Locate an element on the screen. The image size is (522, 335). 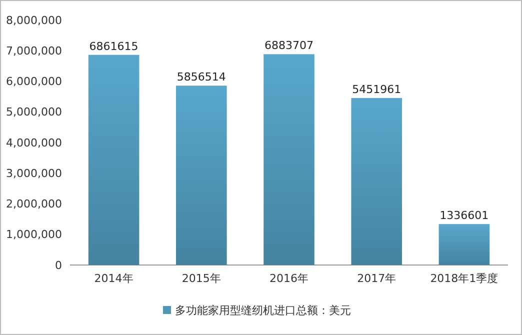
data-label: 6883707 is located at coordinates (289, 45).